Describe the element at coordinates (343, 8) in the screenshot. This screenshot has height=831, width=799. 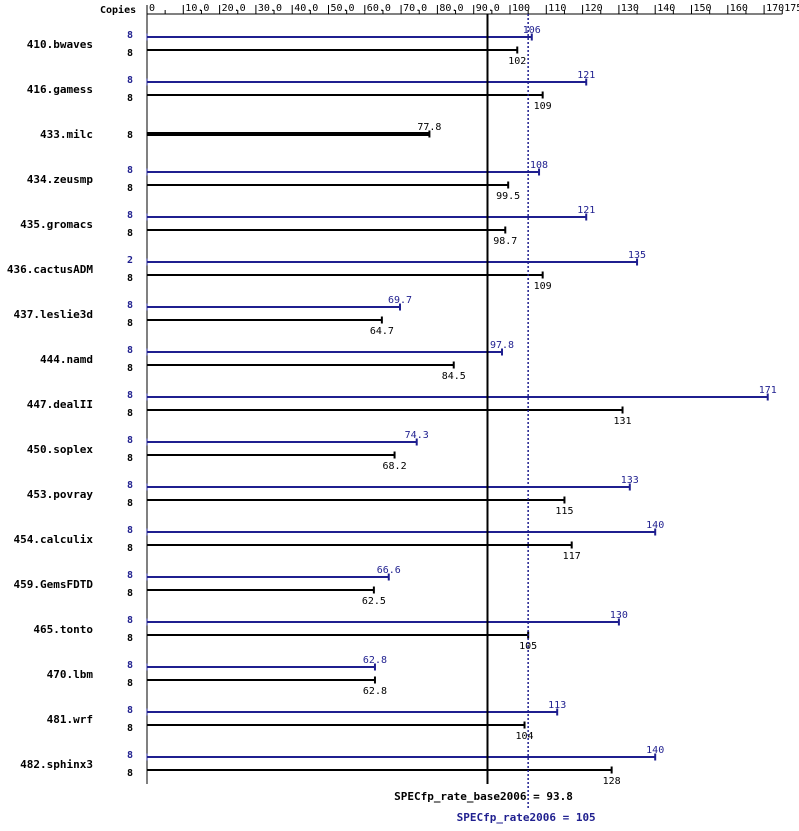
I see `tick-label: 50.0` at that location.